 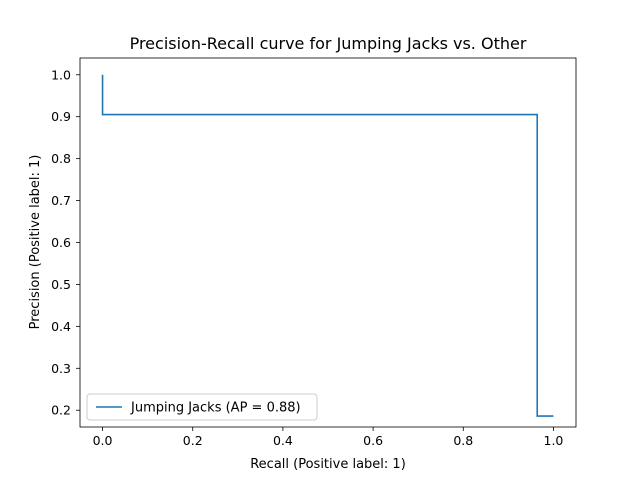 I want to click on y-tick-label: 0.8, so click(x=61, y=158).